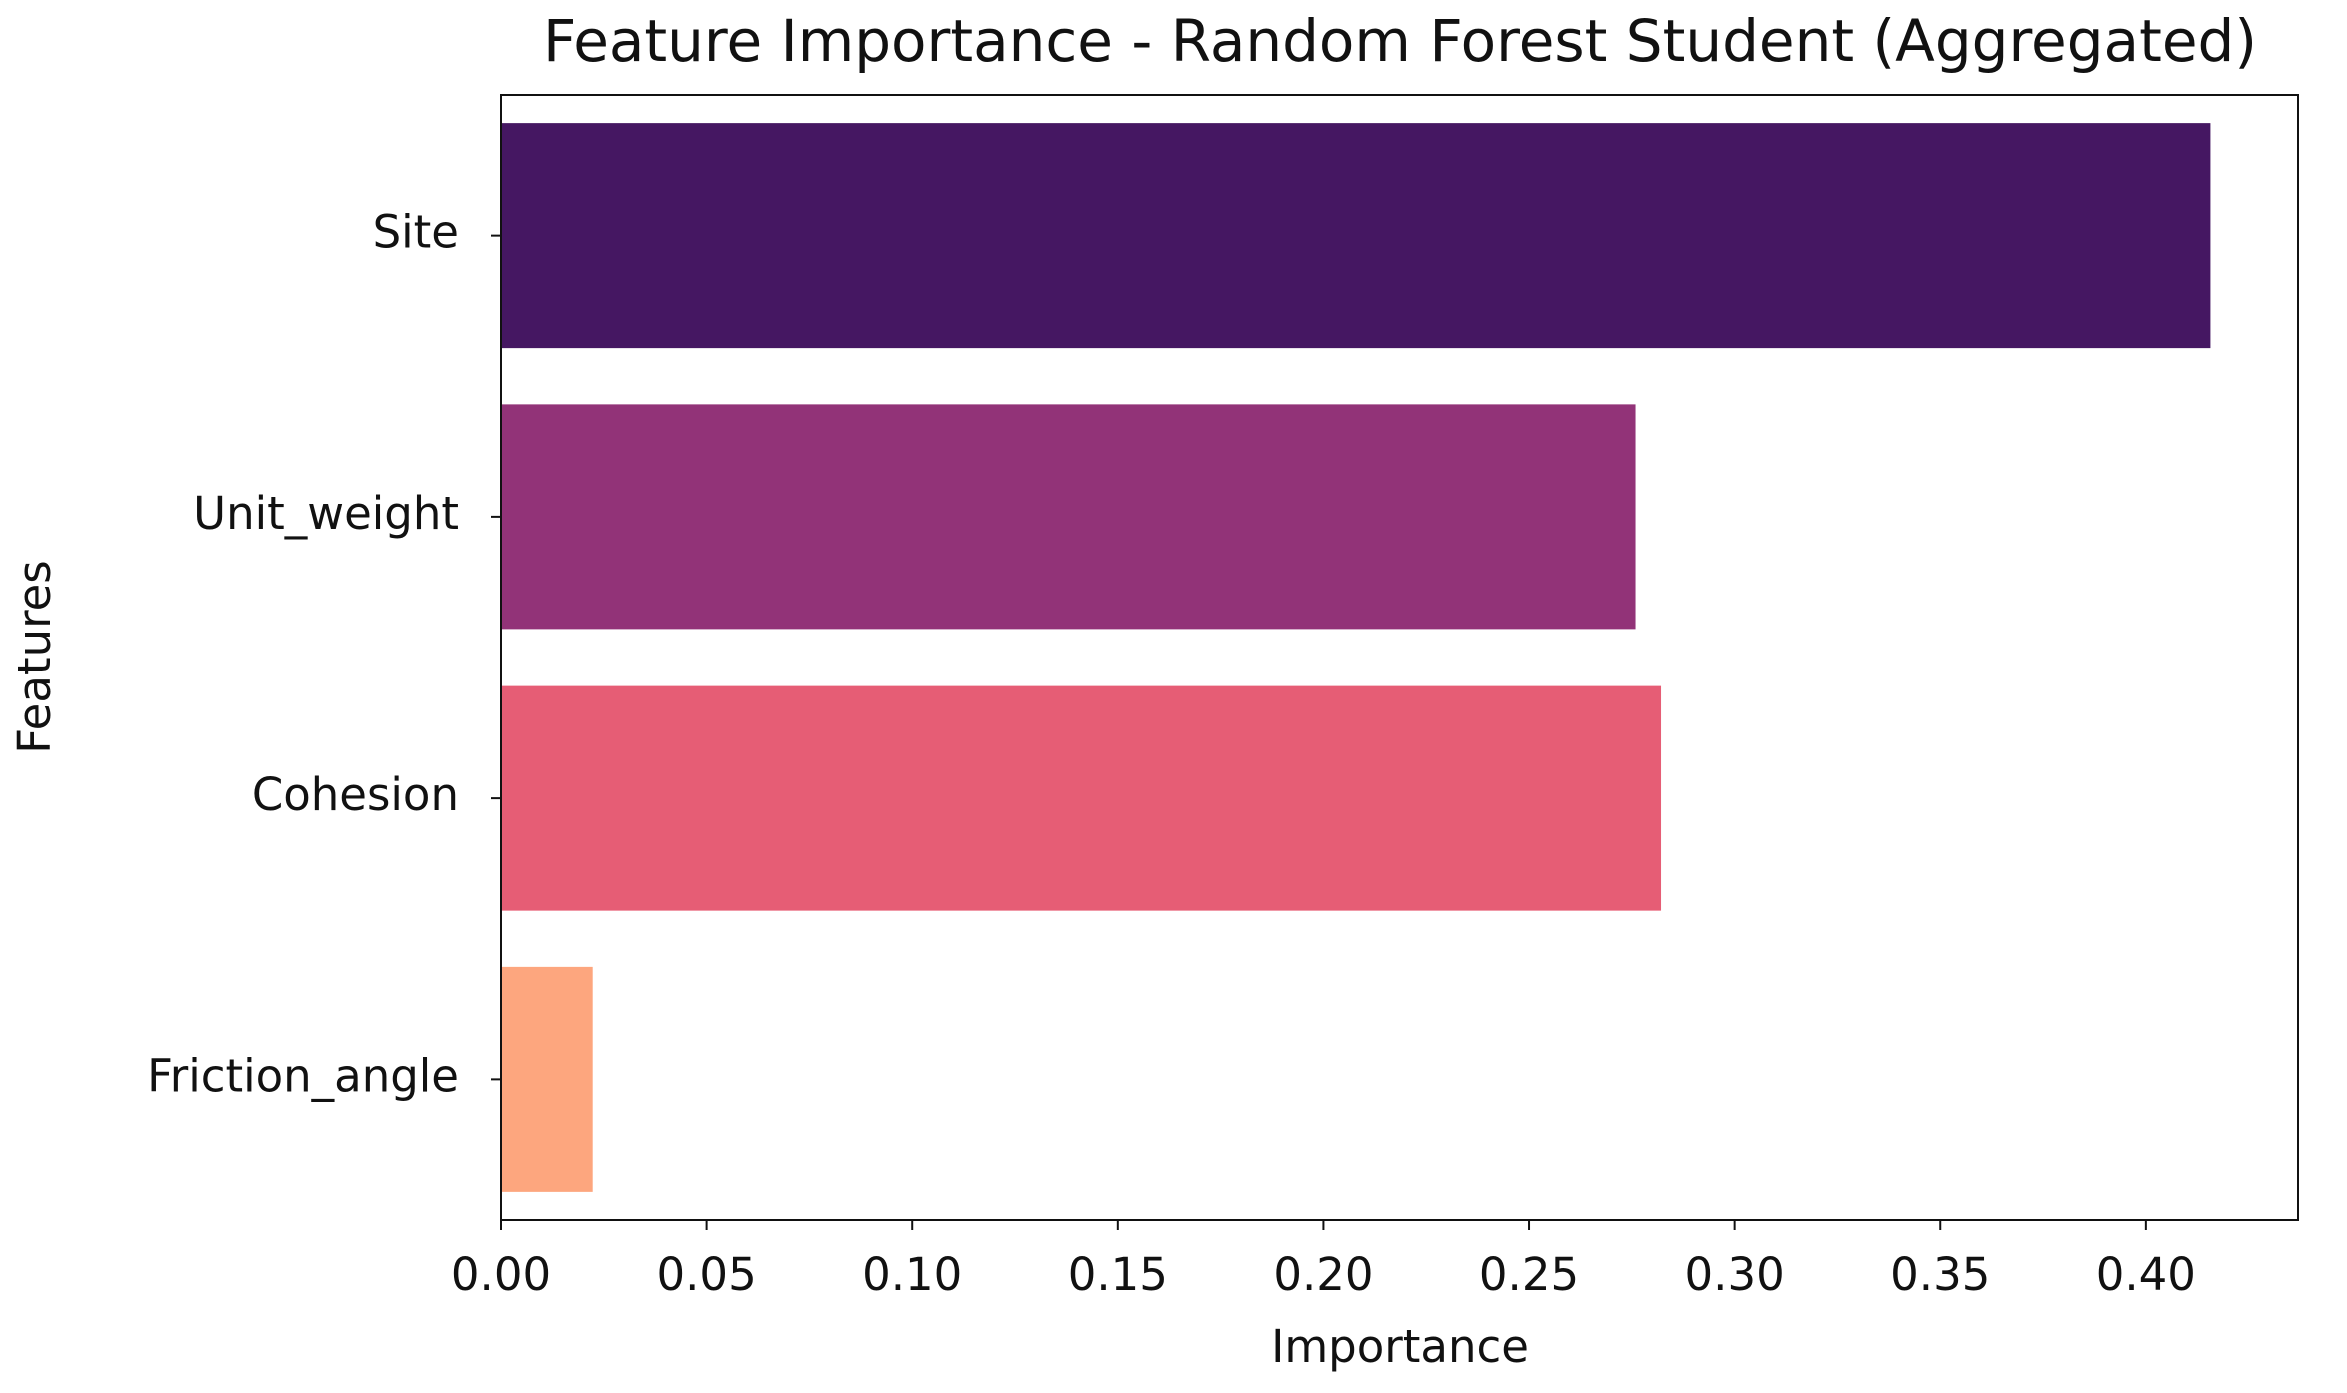 The height and width of the screenshot is (1393, 2347). I want to click on x-tick-label: 0.35, so click(1940, 1274).